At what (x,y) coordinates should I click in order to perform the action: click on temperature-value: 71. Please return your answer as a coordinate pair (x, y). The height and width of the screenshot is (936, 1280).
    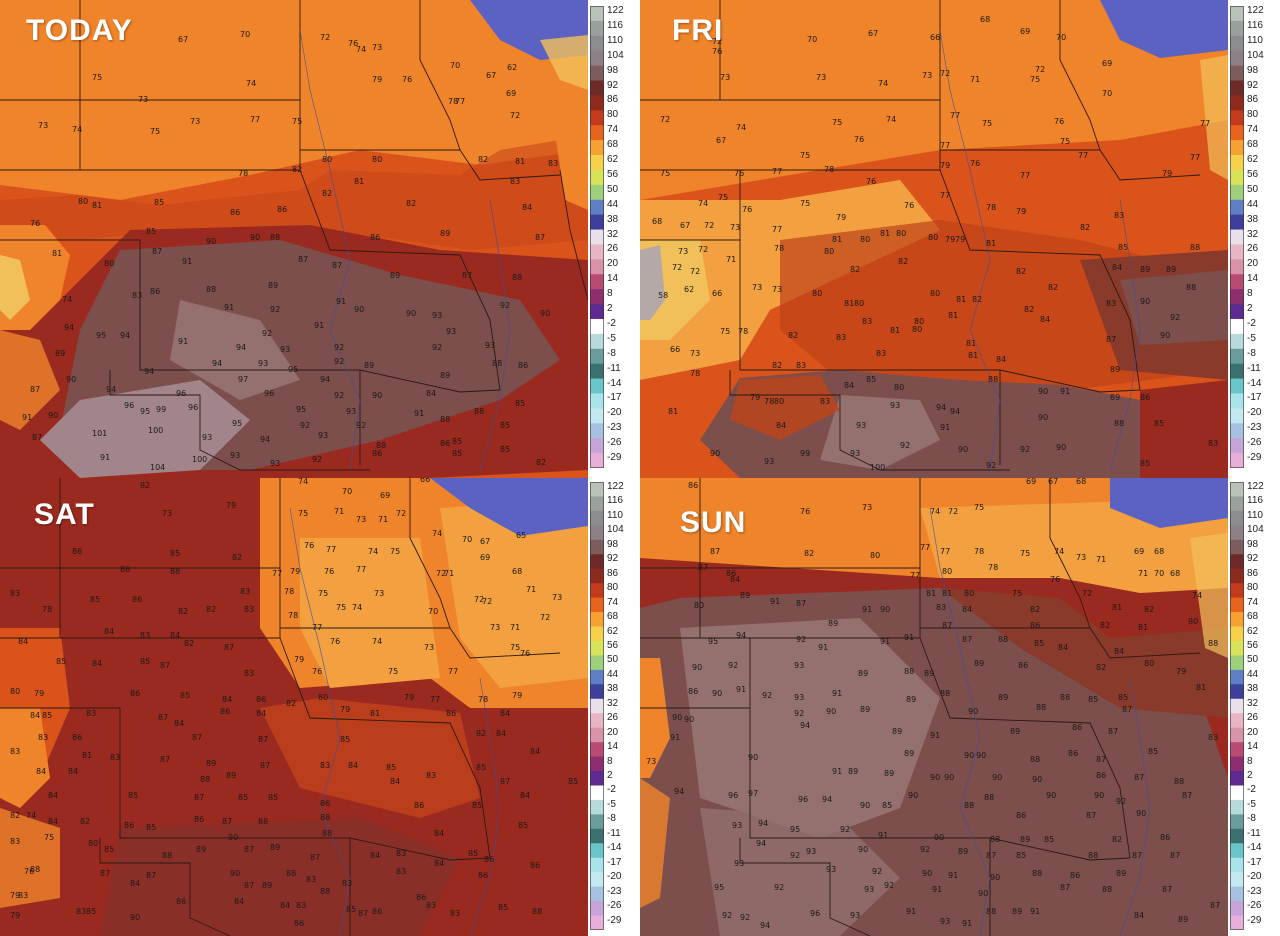
    Looking at the image, I should click on (383, 519).